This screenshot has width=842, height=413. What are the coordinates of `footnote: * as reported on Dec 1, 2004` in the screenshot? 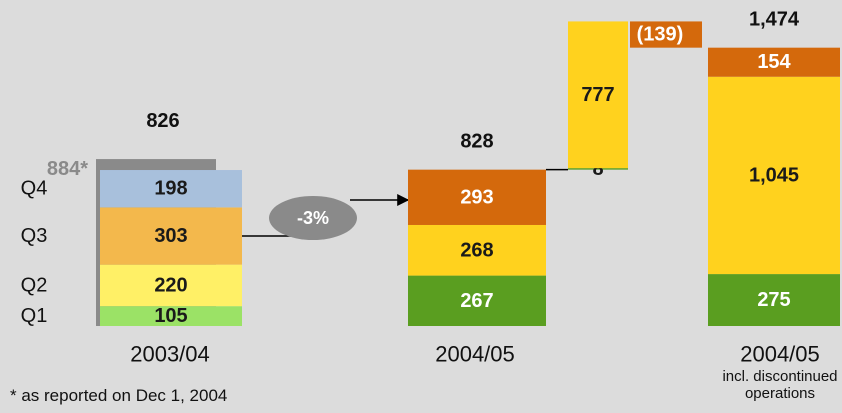 It's located at (119, 395).